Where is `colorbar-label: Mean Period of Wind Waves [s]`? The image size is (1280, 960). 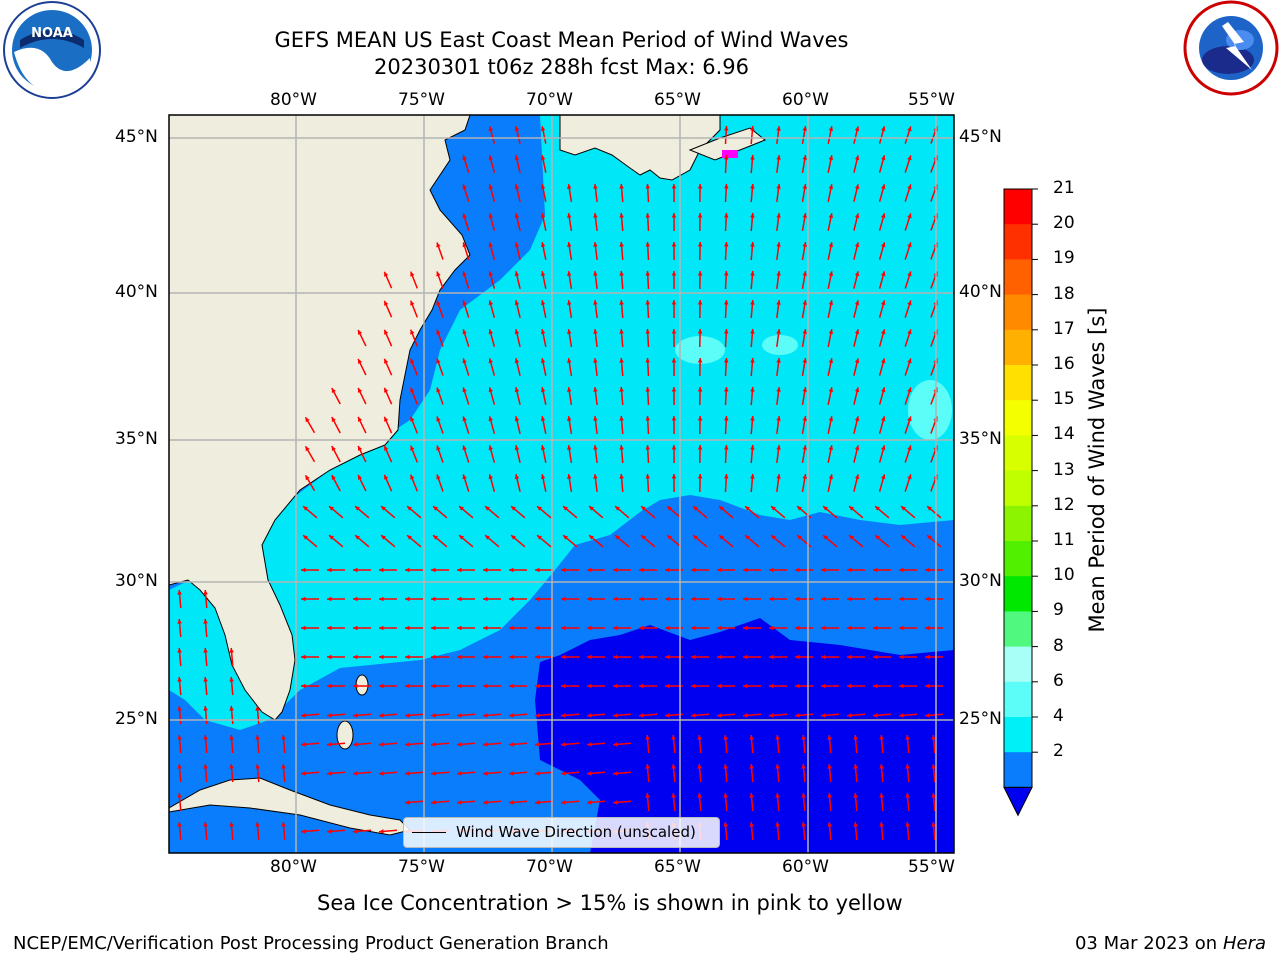 colorbar-label: Mean Period of Wind Waves [s] is located at coordinates (1097, 470).